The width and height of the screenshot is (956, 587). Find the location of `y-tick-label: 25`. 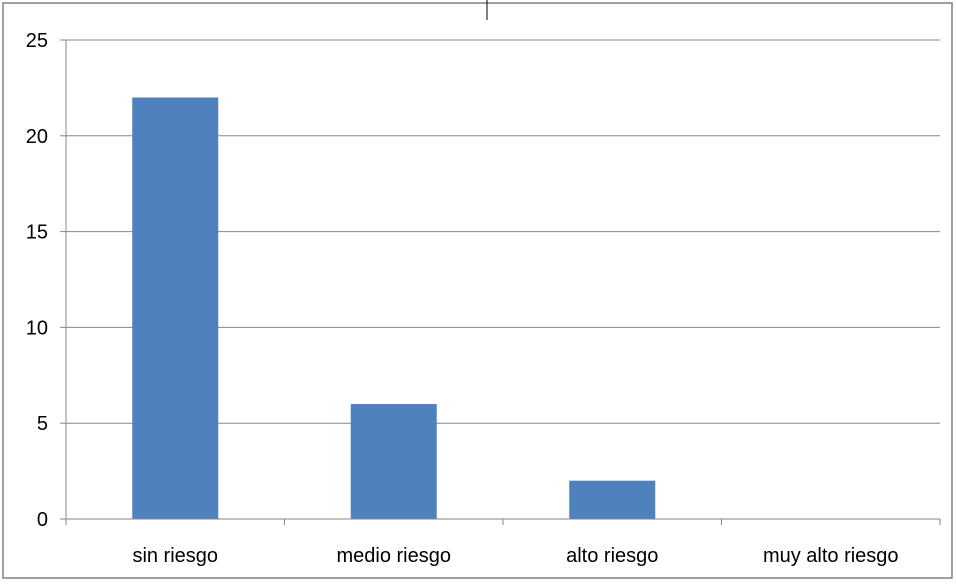

y-tick-label: 25 is located at coordinates (37, 41).